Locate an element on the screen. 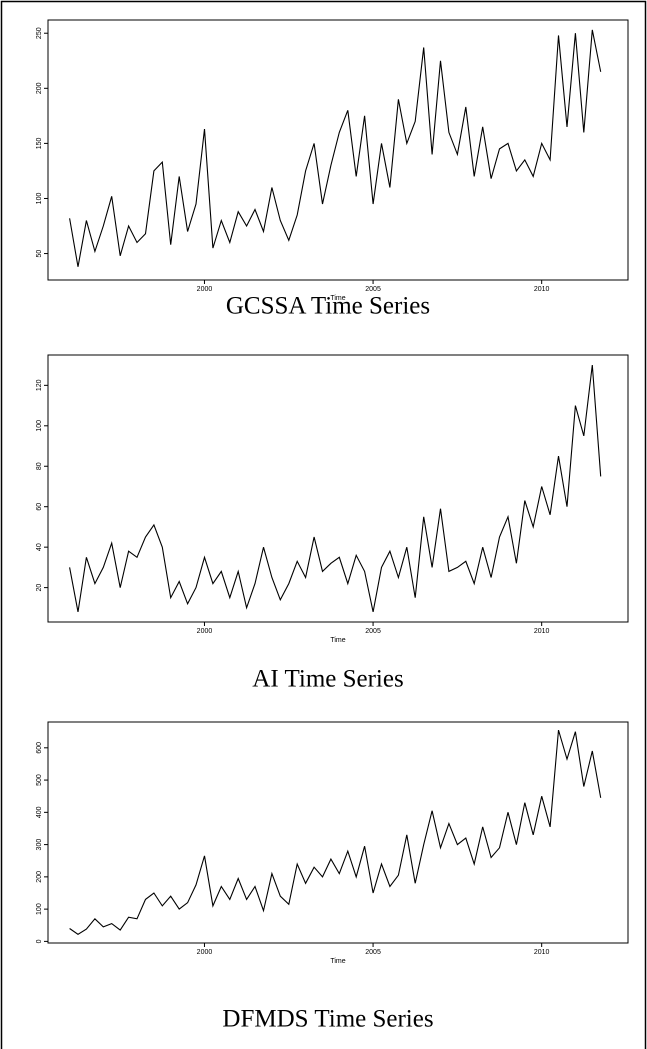 This screenshot has height=1049, width=647. y-tick-label: 400 is located at coordinates (39, 812).